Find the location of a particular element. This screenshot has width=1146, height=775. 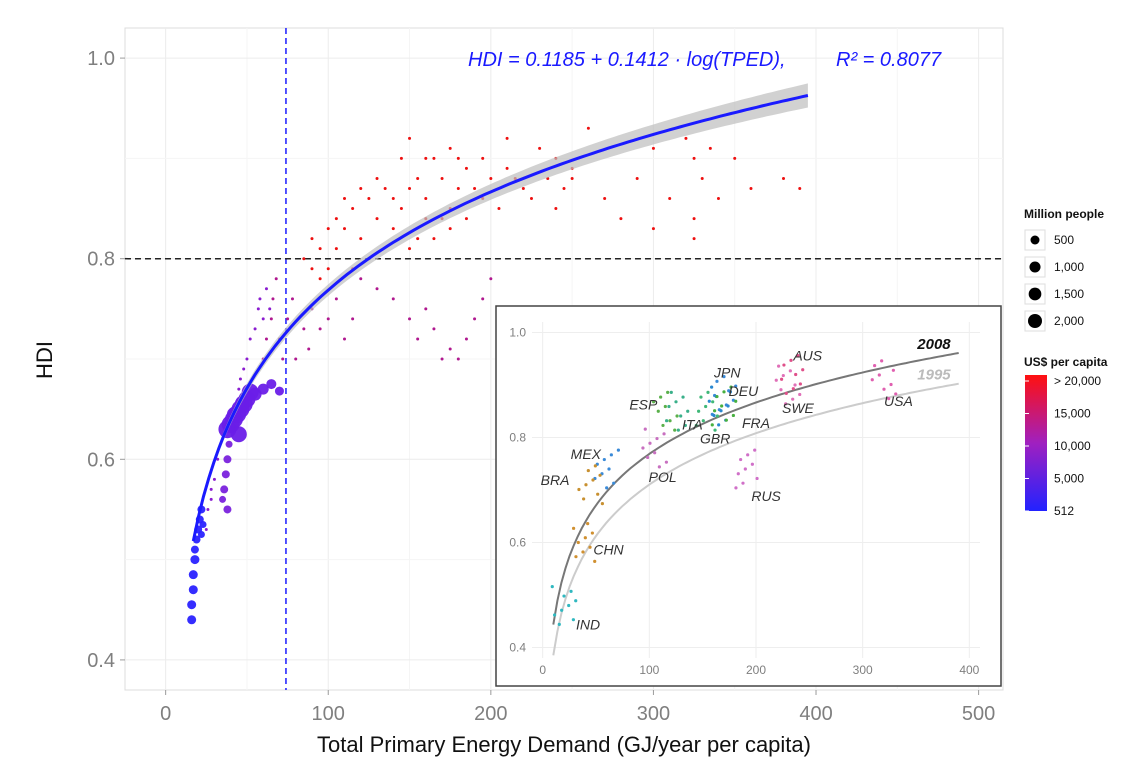

country-label-gbr: GBR is located at coordinates (715, 438).